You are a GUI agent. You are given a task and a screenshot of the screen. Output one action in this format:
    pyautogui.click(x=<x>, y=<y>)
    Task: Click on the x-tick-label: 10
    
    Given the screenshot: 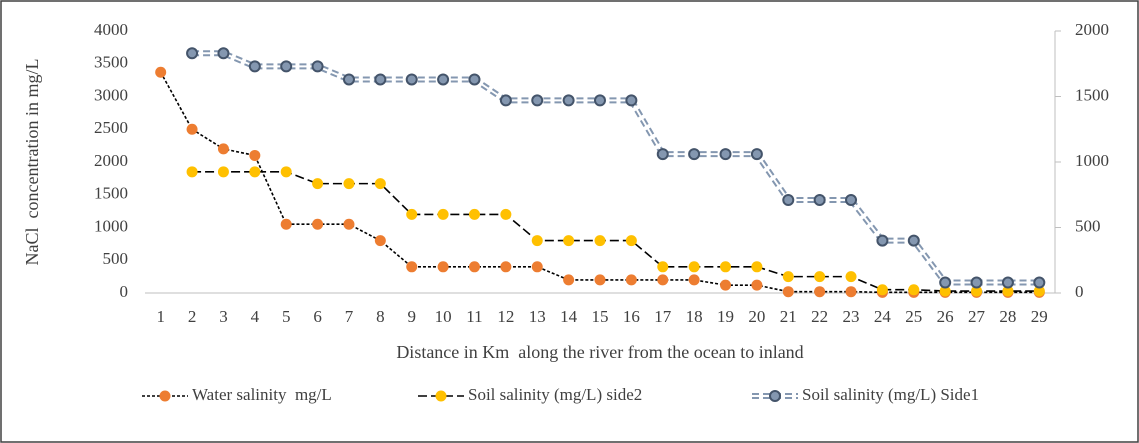 What is the action you would take?
    pyautogui.click(x=443, y=316)
    